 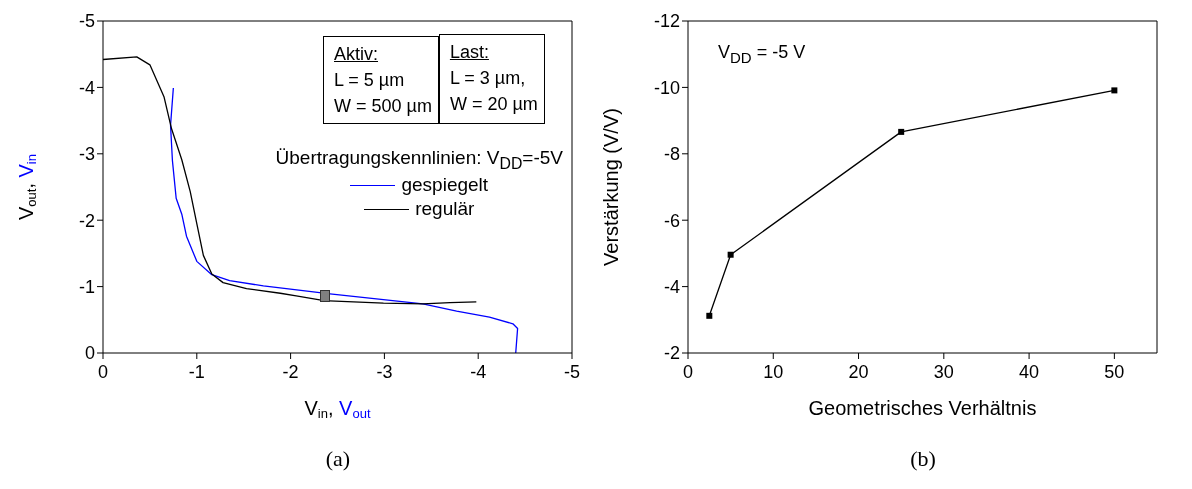 What do you see at coordinates (445, 185) in the screenshot?
I see `legend-label: gespiegelt` at bounding box center [445, 185].